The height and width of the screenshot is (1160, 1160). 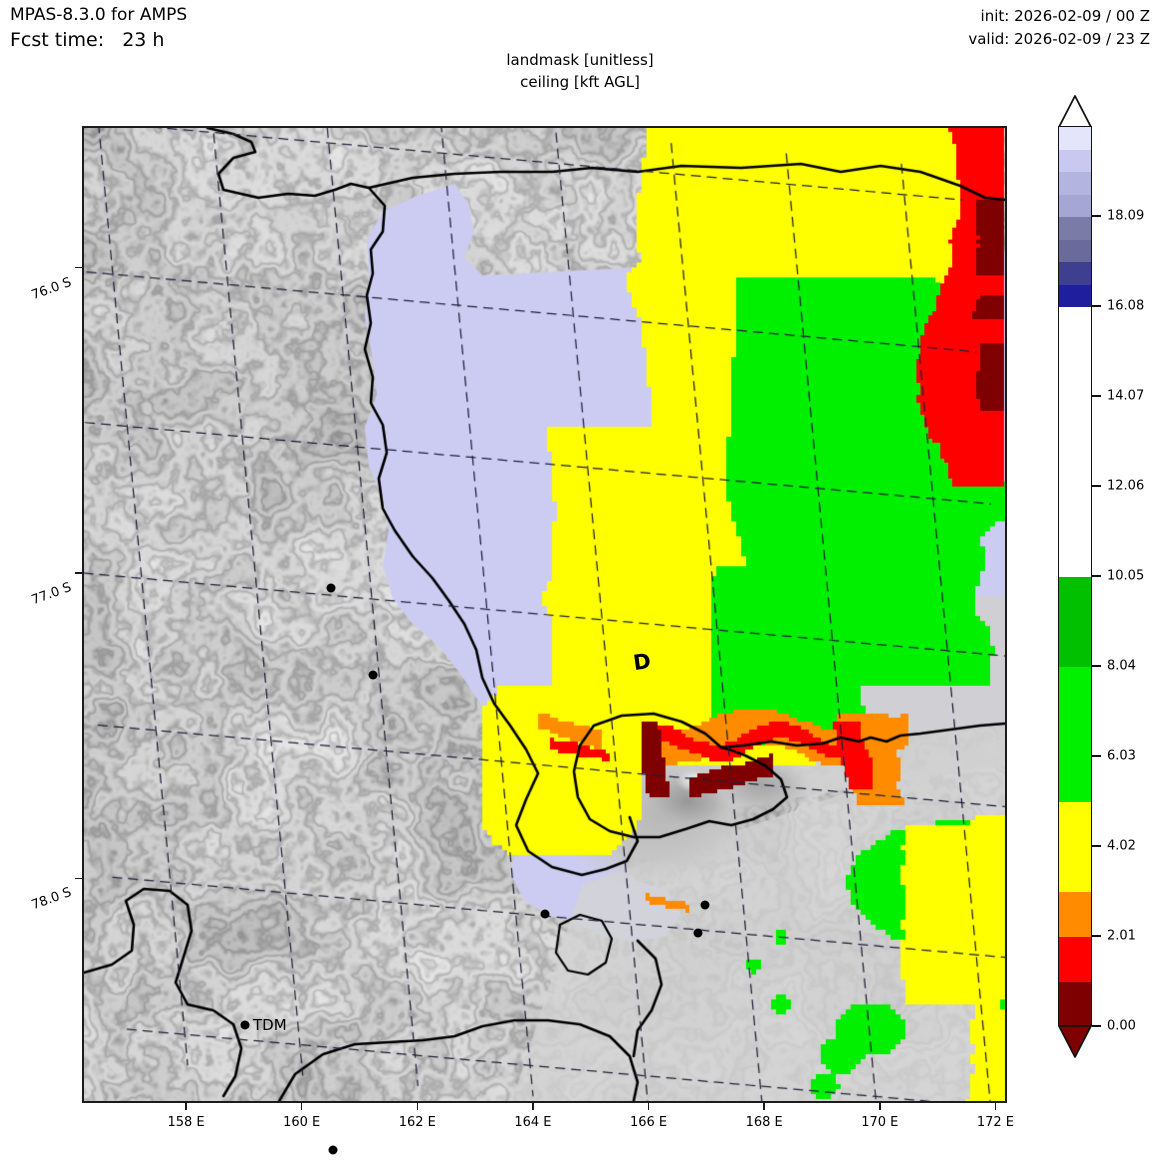 What do you see at coordinates (333, 1150) in the screenshot?
I see `station-marker-s6` at bounding box center [333, 1150].